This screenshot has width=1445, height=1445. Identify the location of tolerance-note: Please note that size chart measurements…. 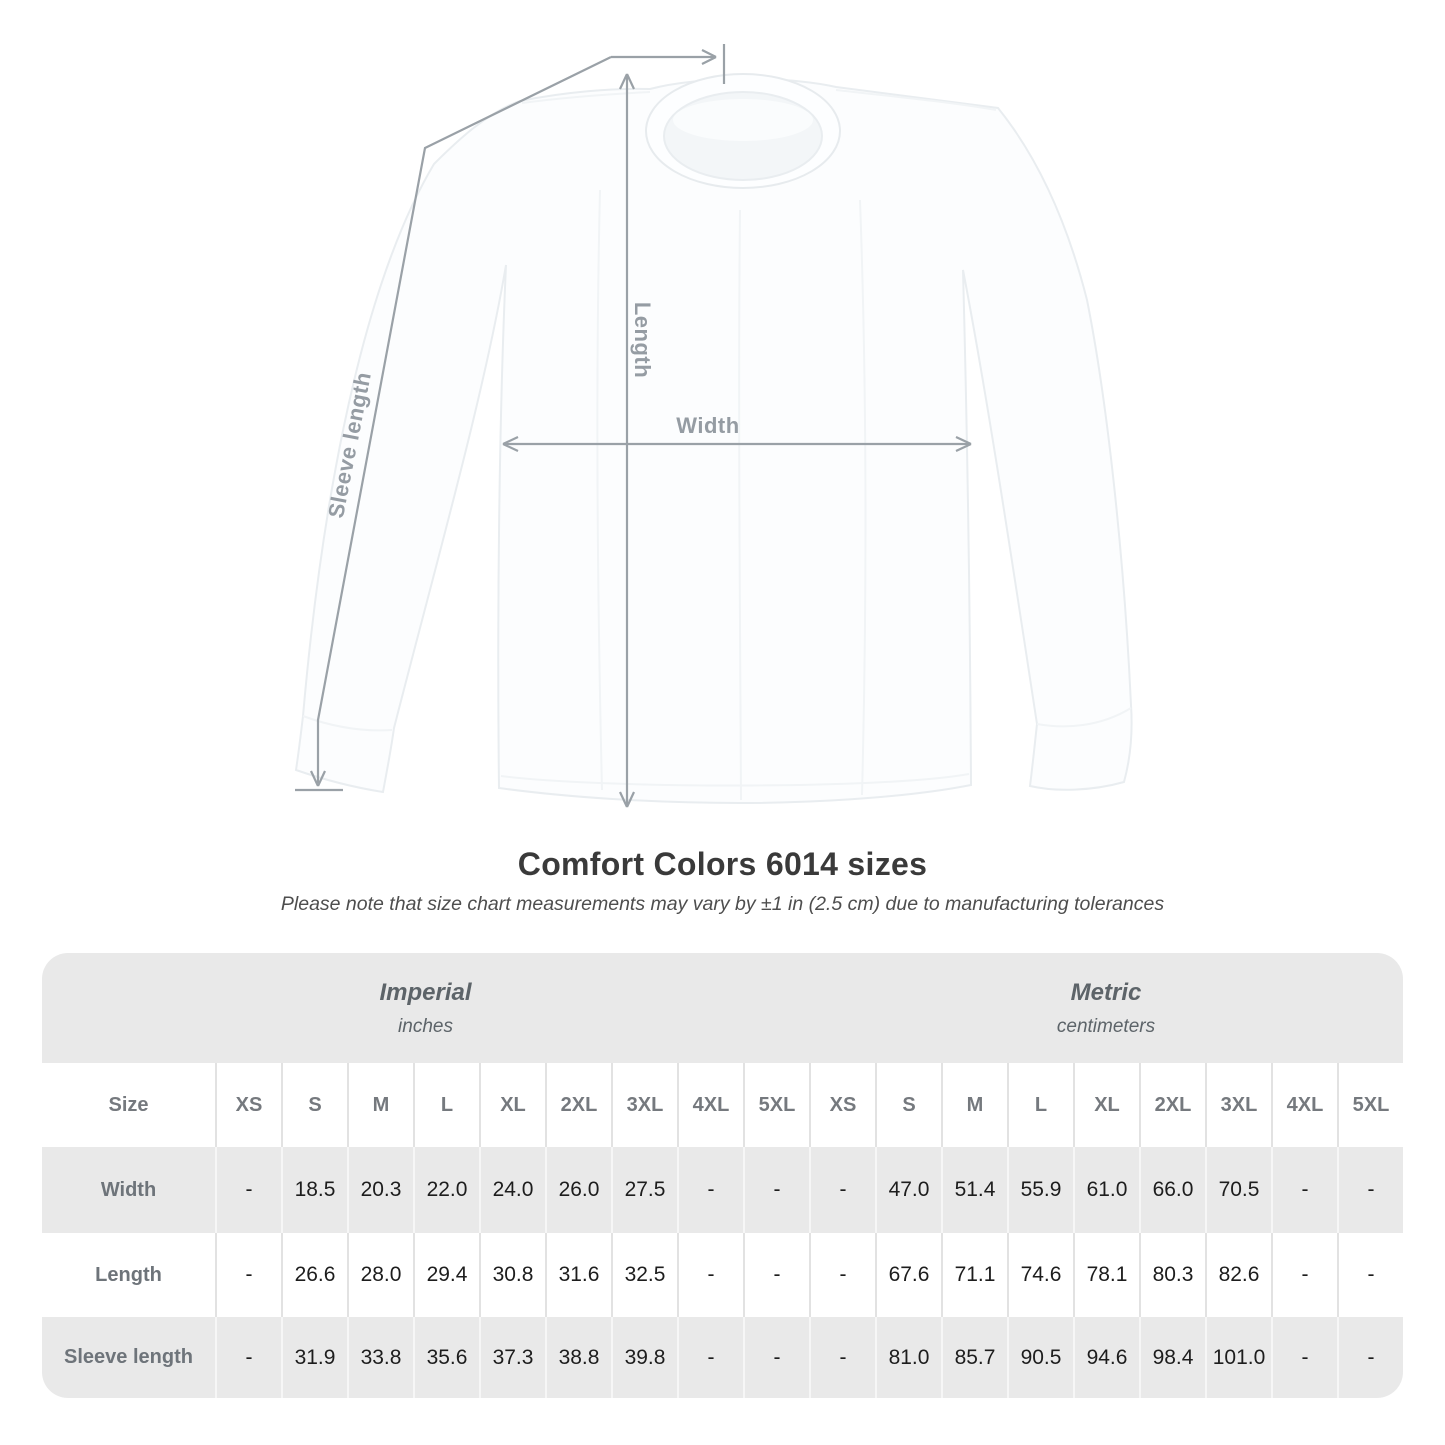
(722, 904).